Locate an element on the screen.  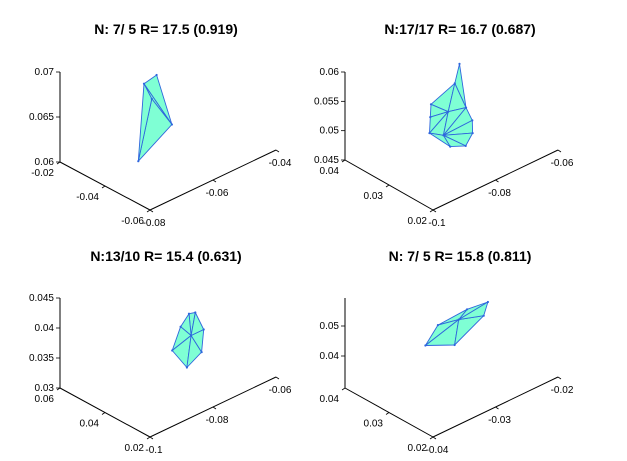
y-tick-label: -0.02 is located at coordinates (42, 173).